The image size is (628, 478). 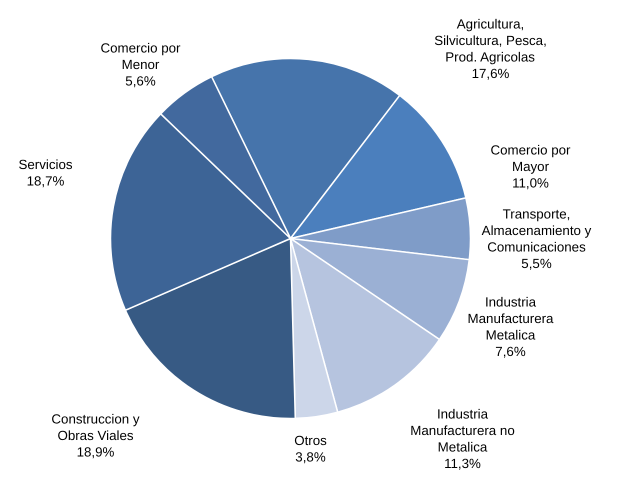 What do you see at coordinates (310, 456) in the screenshot?
I see `data-label: 3,8%` at bounding box center [310, 456].